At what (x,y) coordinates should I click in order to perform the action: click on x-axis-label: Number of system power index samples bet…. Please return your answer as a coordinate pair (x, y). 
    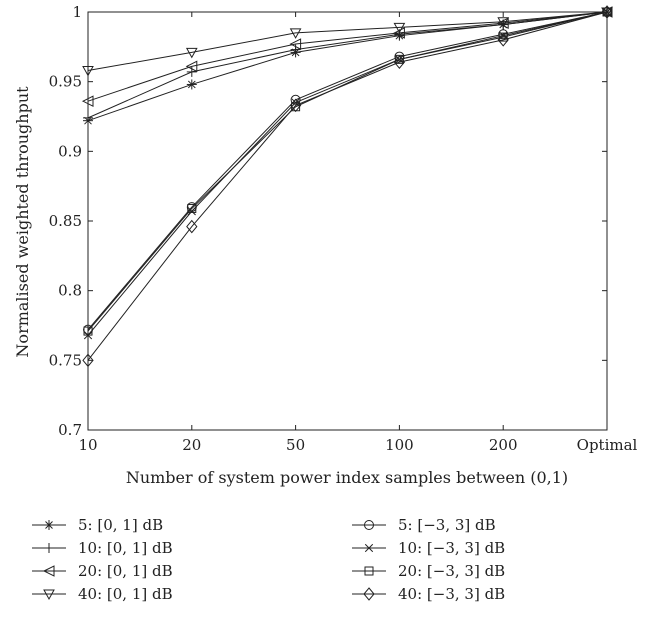
    Looking at the image, I should click on (347, 477).